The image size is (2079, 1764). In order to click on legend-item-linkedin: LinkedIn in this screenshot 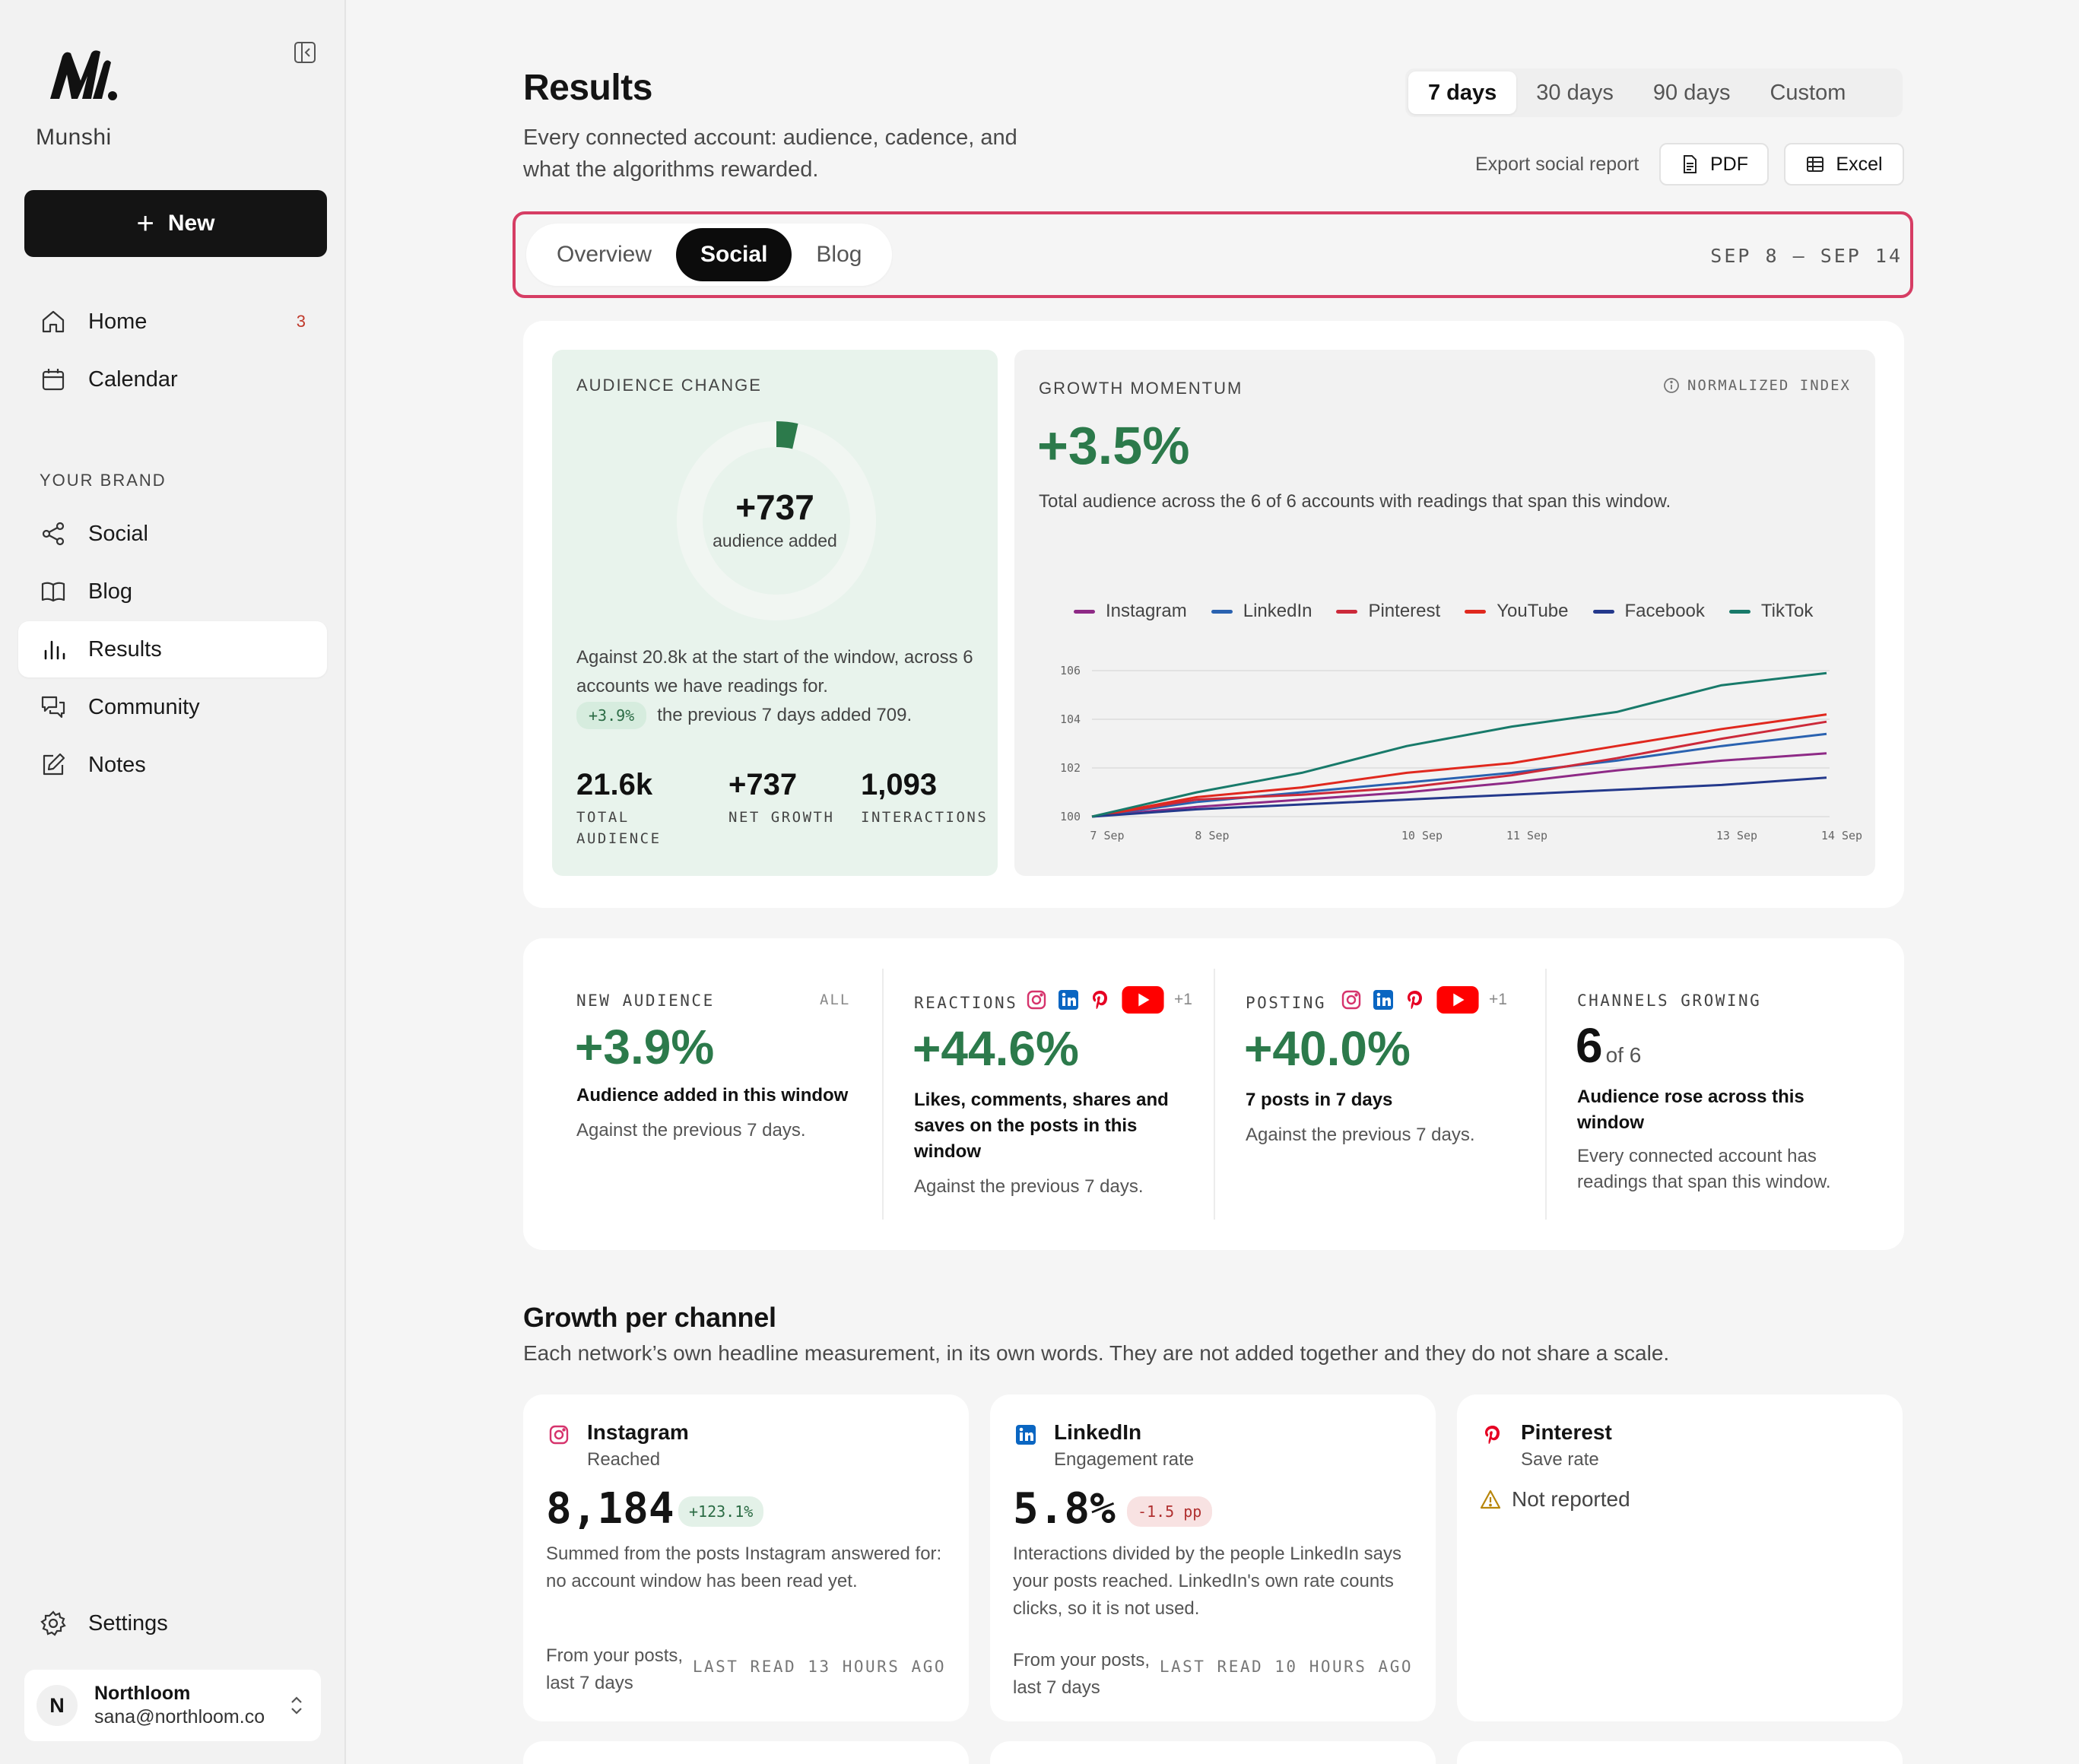, I will do `click(1261, 612)`.